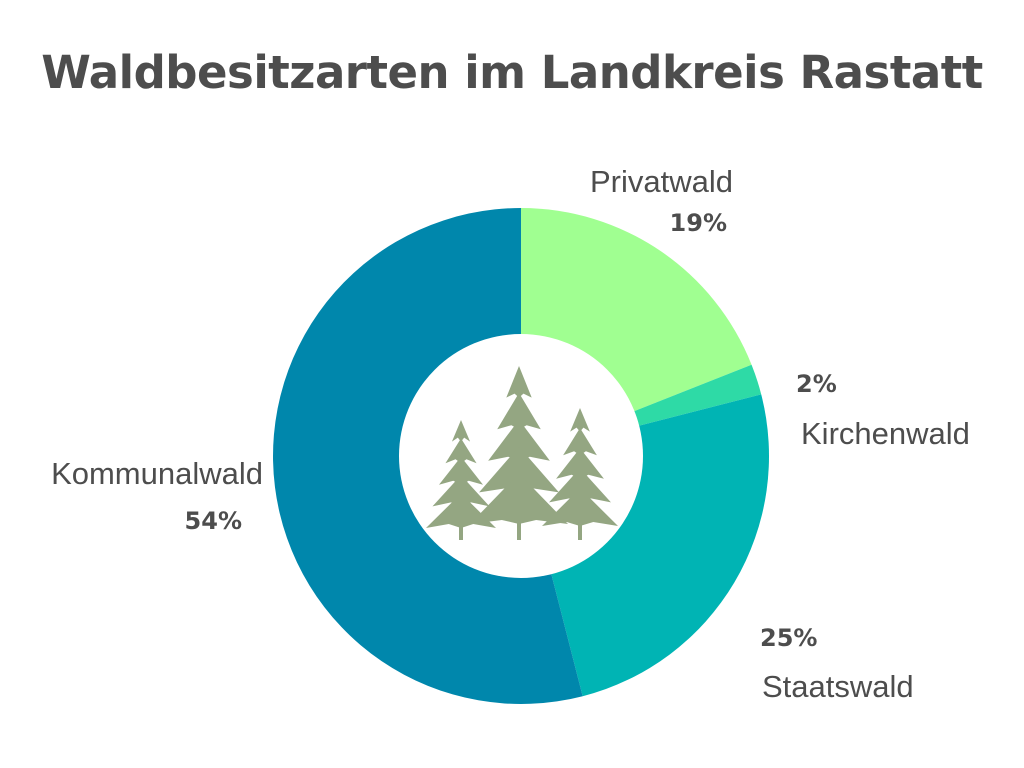 This screenshot has height=768, width=1024. Describe the element at coordinates (213, 521) in the screenshot. I see `slice-value-kommunalwald: 54%` at that location.